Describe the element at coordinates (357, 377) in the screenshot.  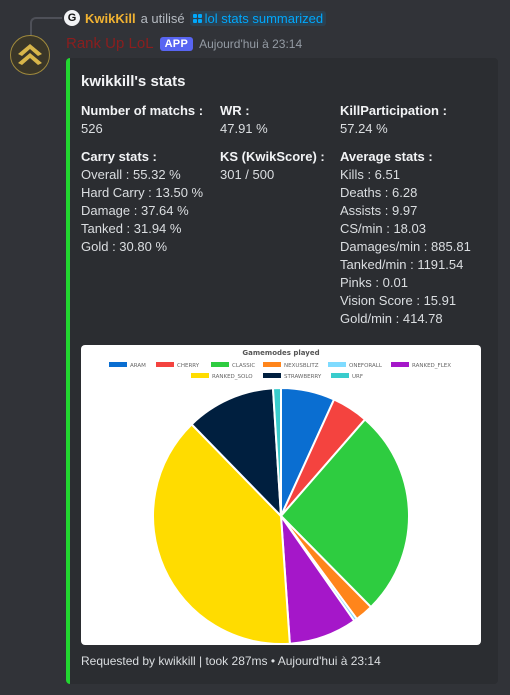
I see `legend-label: URF` at that location.